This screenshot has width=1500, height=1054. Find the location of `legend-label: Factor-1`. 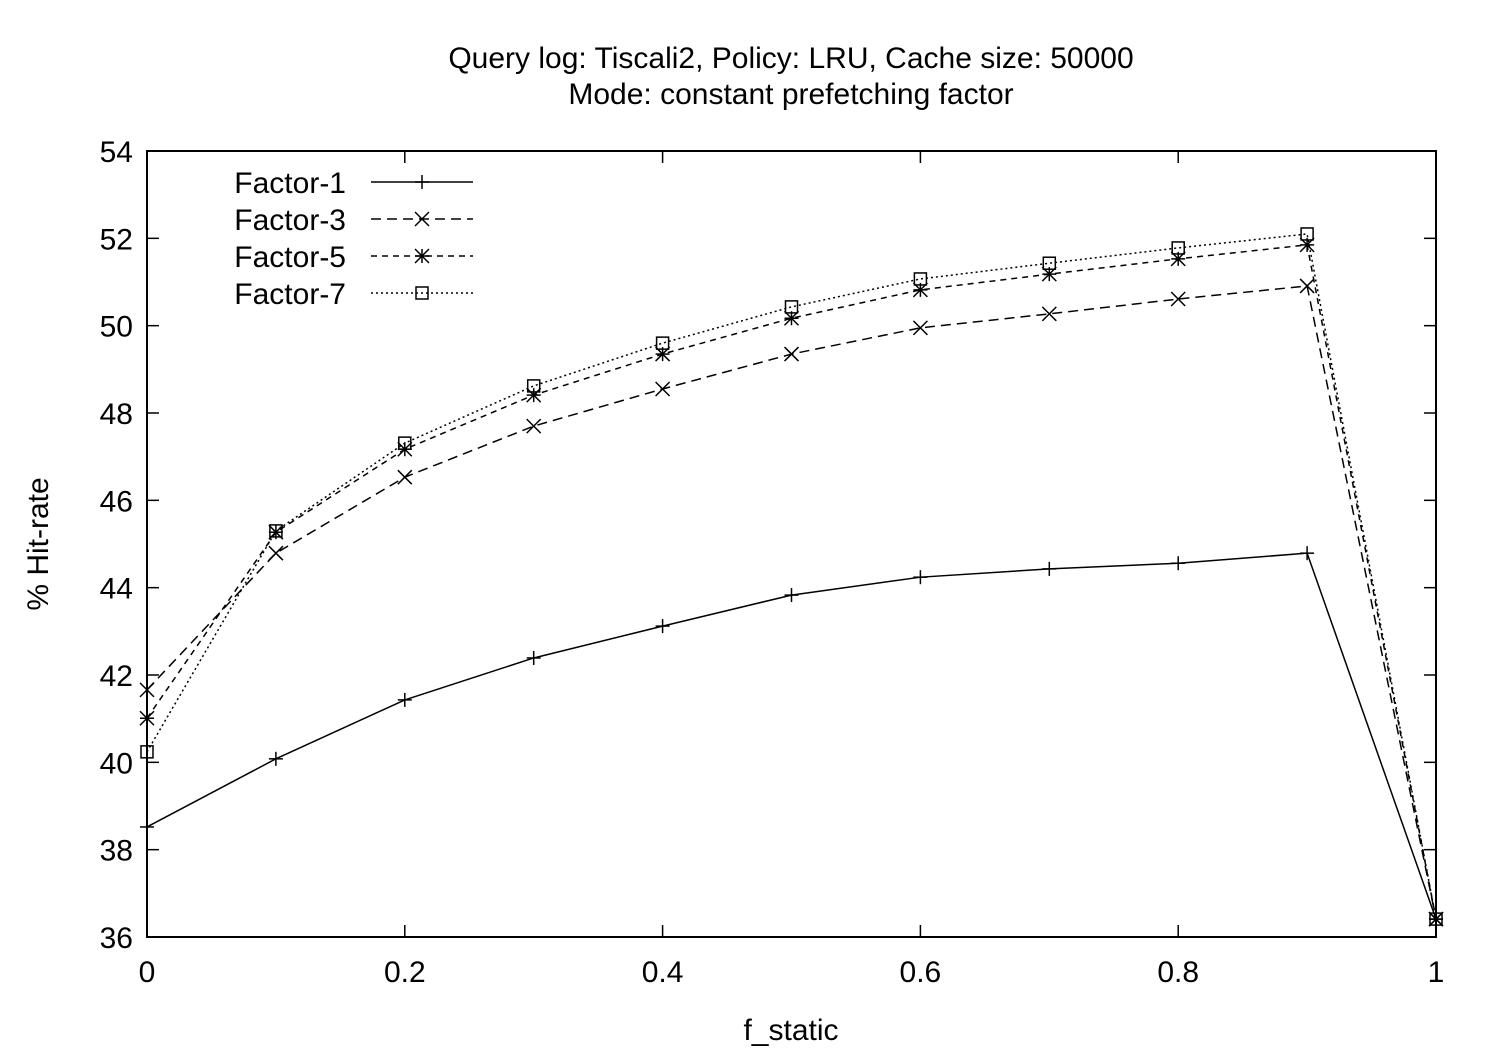

legend-label: Factor-1 is located at coordinates (290, 183).